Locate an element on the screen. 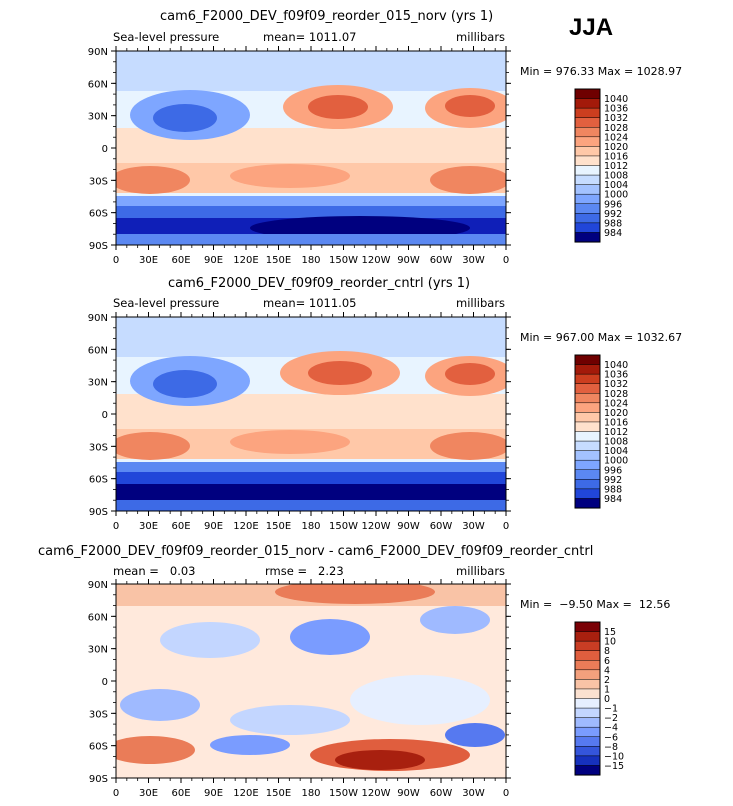  panel-3-rmse-label: rmse = 2.23 is located at coordinates (304, 571).